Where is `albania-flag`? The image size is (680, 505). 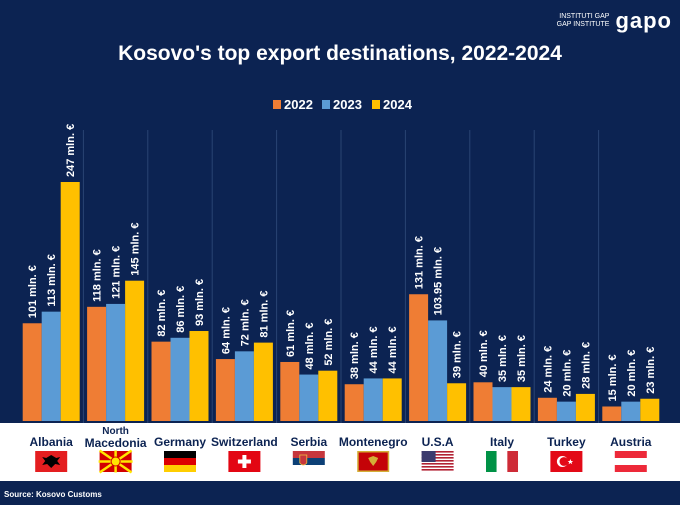
albania-flag is located at coordinates (51, 461).